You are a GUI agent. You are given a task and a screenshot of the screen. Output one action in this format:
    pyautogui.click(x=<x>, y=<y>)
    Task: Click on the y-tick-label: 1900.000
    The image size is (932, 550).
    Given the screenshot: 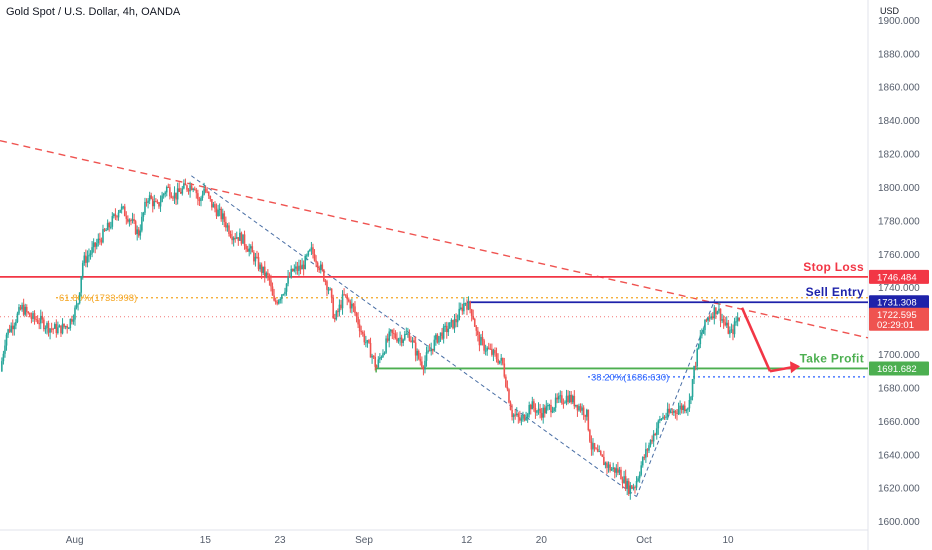 What is the action you would take?
    pyautogui.click(x=899, y=21)
    